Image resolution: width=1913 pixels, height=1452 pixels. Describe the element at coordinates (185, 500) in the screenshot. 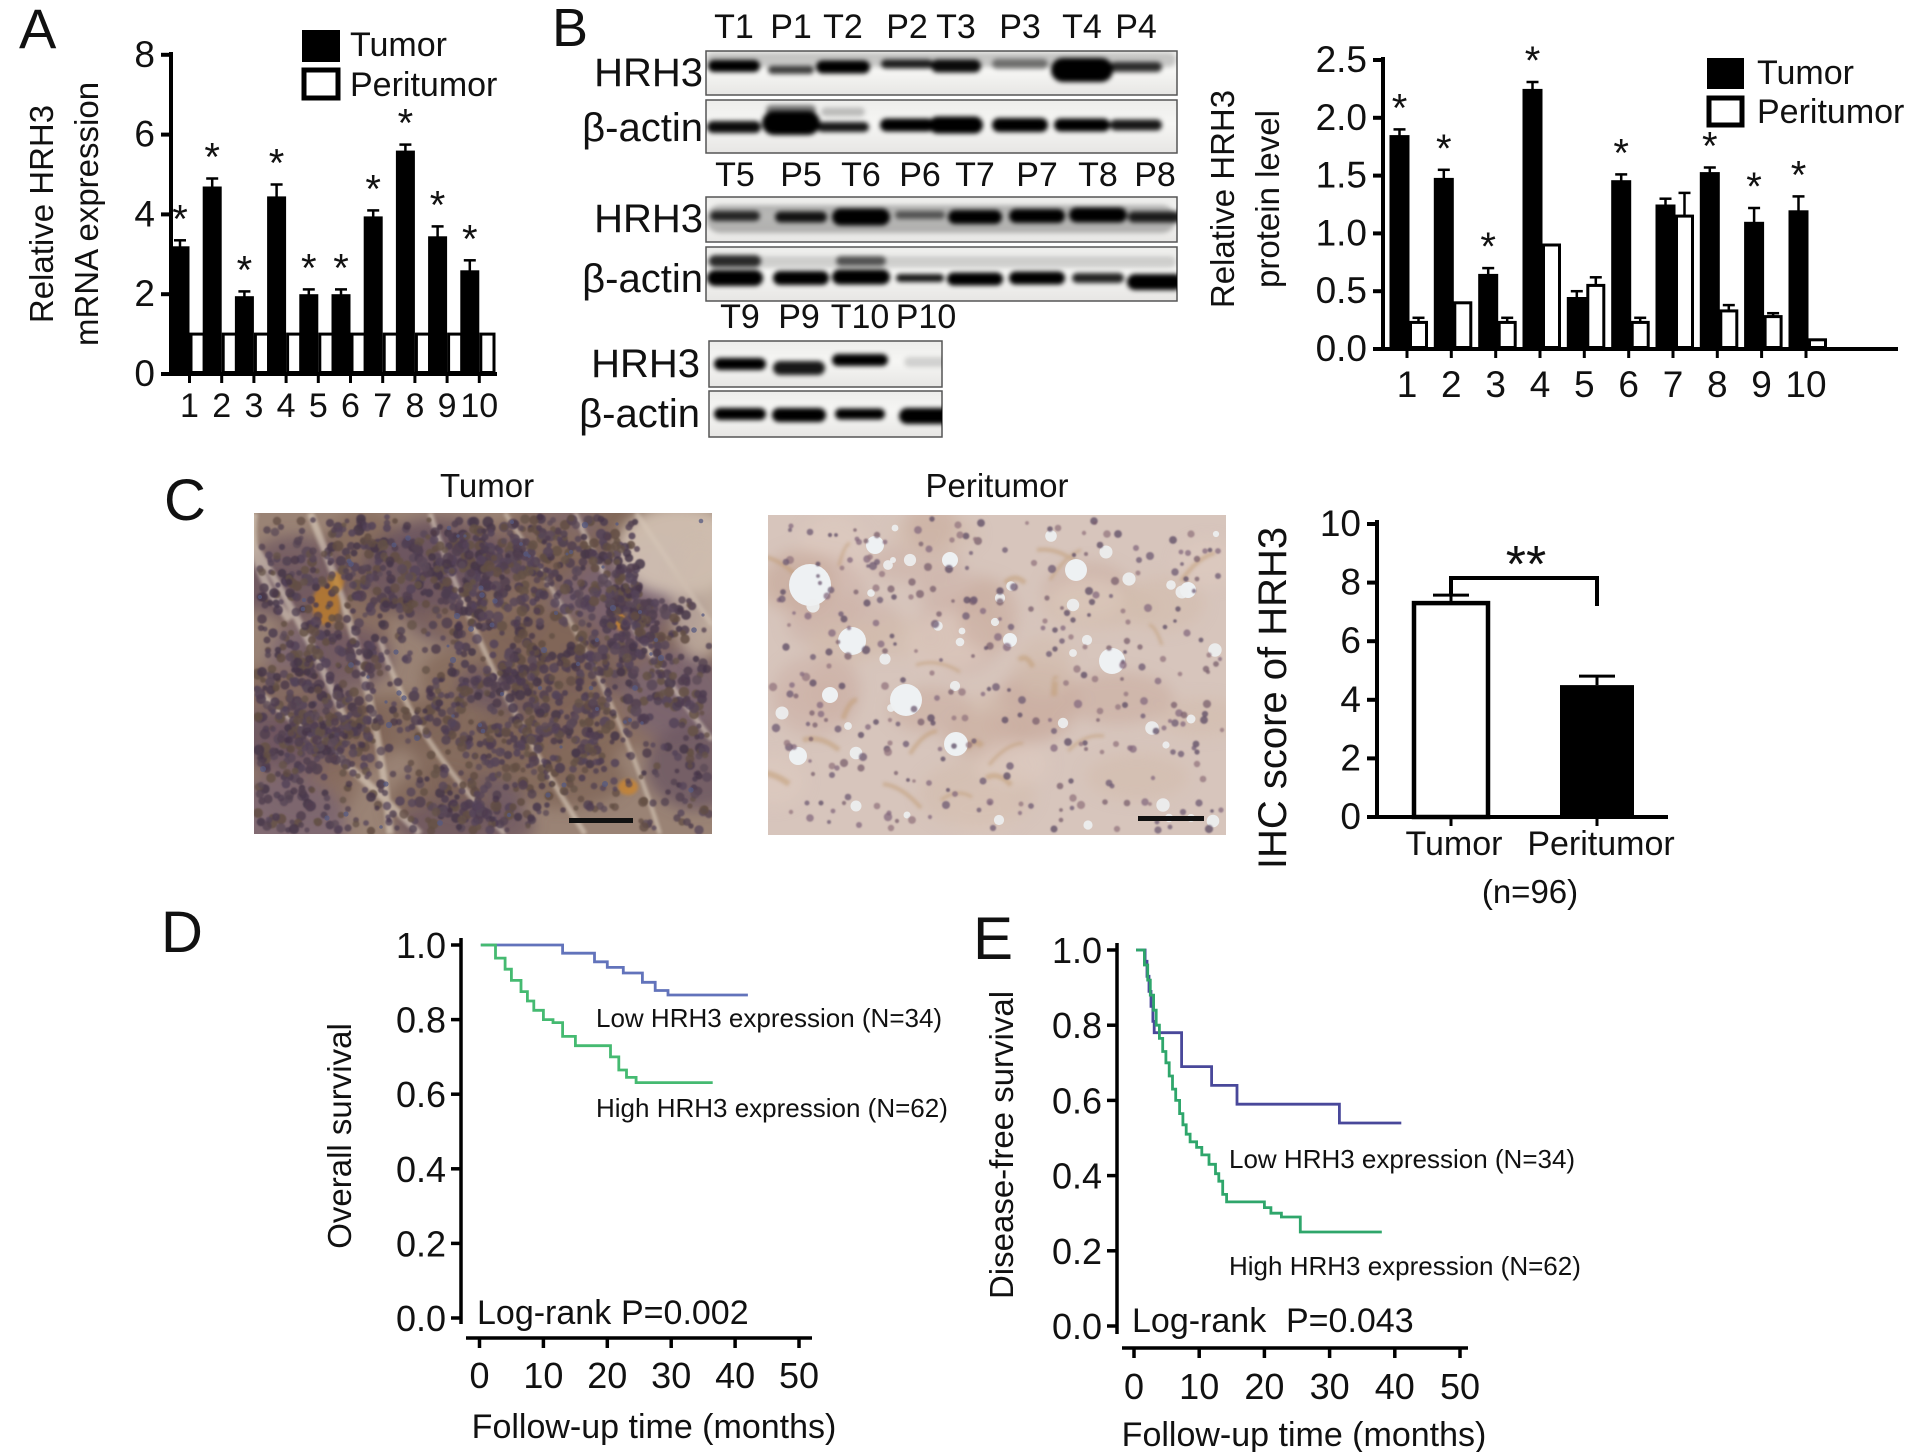

I see `svg-text: C` at that location.